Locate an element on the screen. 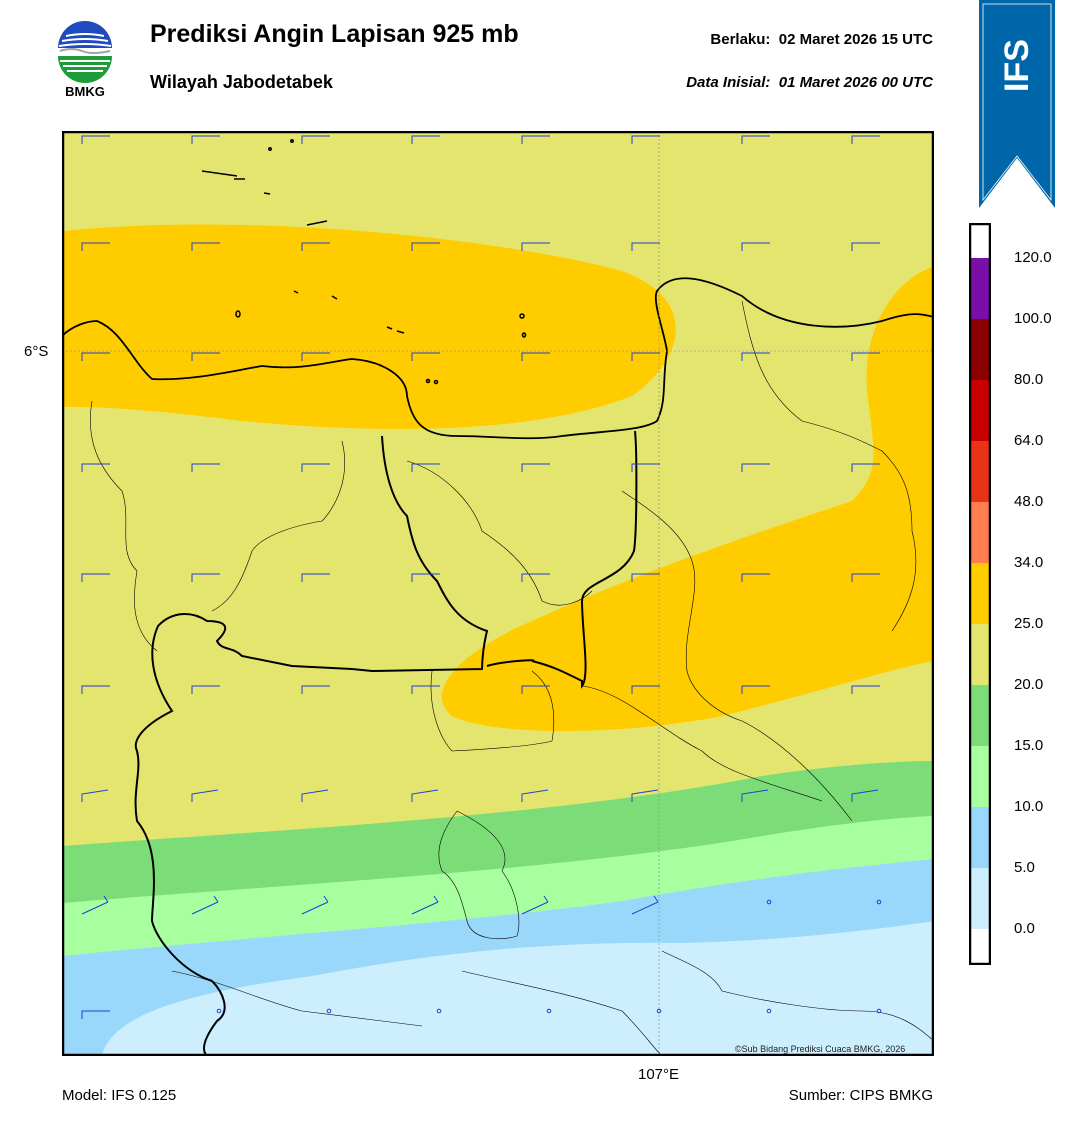 The height and width of the screenshot is (1128, 1081). lon-tick-label: 107°E is located at coordinates (659, 1074).